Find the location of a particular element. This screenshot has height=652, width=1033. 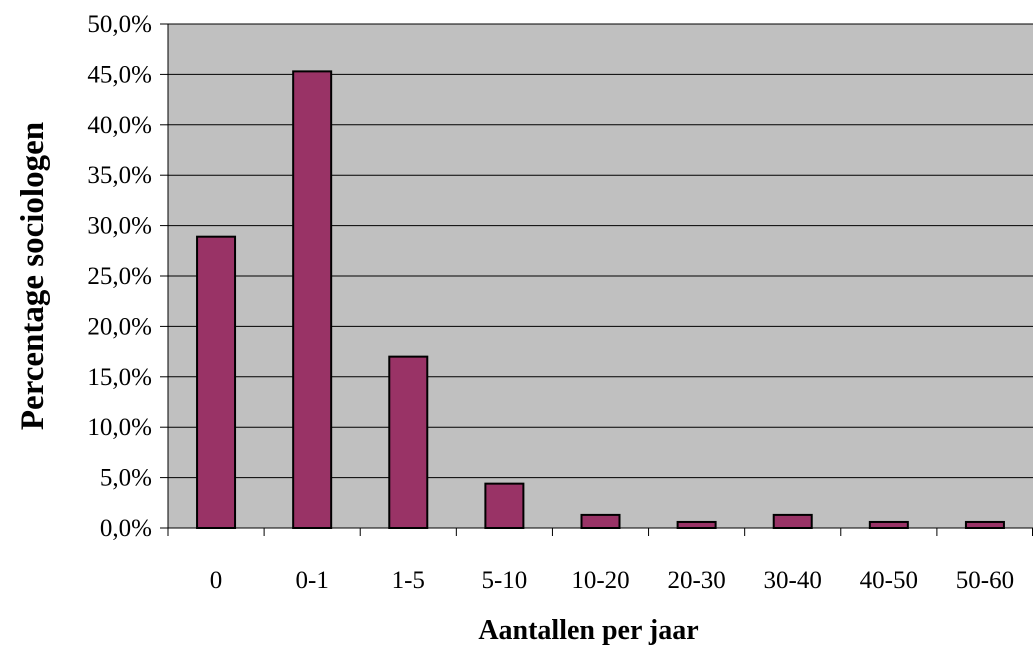

x-tick-label: 0-1 is located at coordinates (312, 580).